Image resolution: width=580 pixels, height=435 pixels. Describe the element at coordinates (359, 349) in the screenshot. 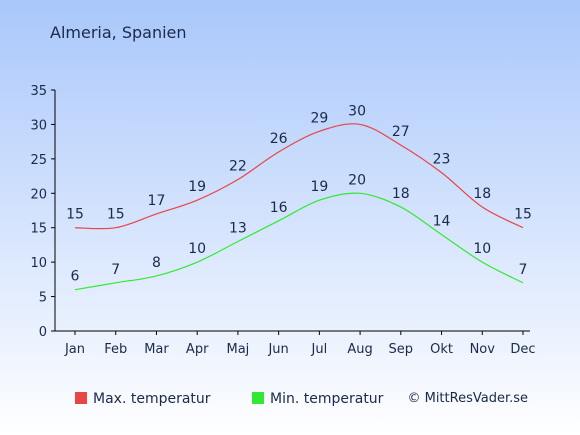

I see `x-tick-label: Aug` at that location.